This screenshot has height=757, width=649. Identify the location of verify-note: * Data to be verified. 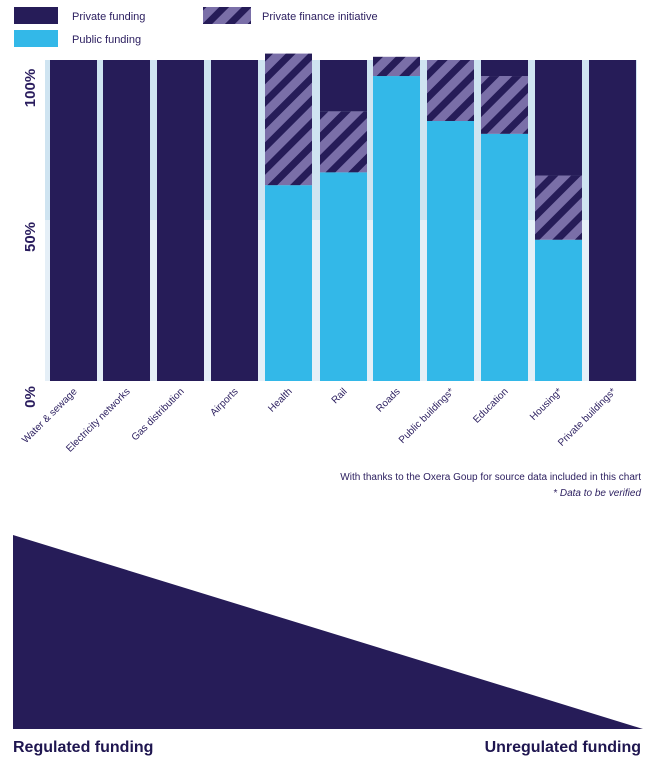
(597, 493).